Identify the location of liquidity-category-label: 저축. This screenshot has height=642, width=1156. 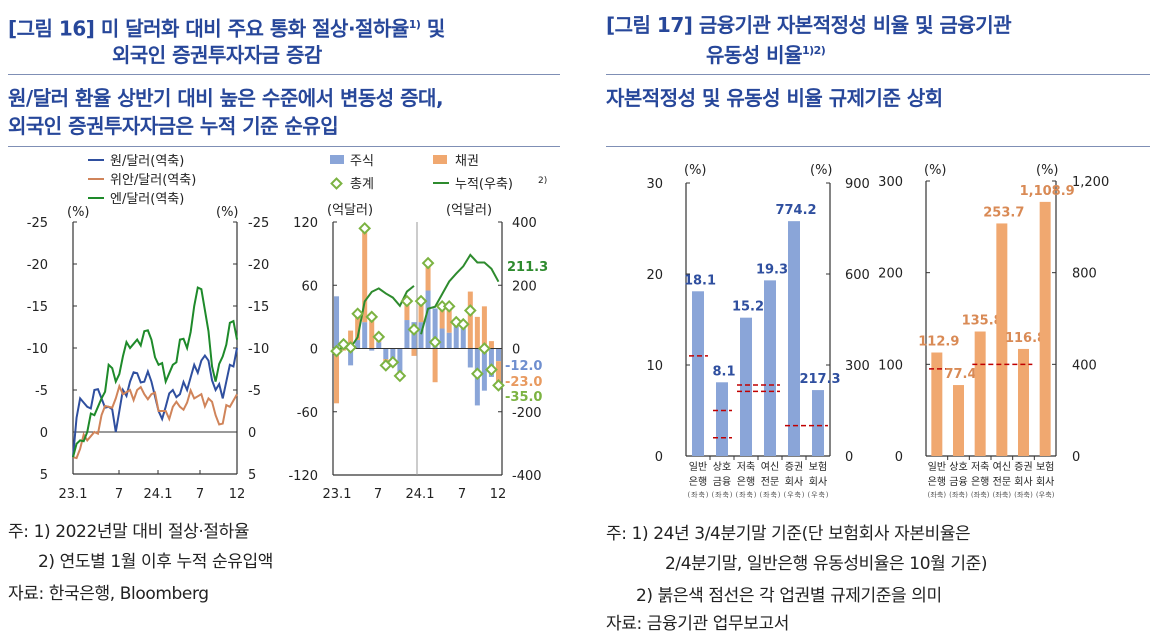
(980, 467).